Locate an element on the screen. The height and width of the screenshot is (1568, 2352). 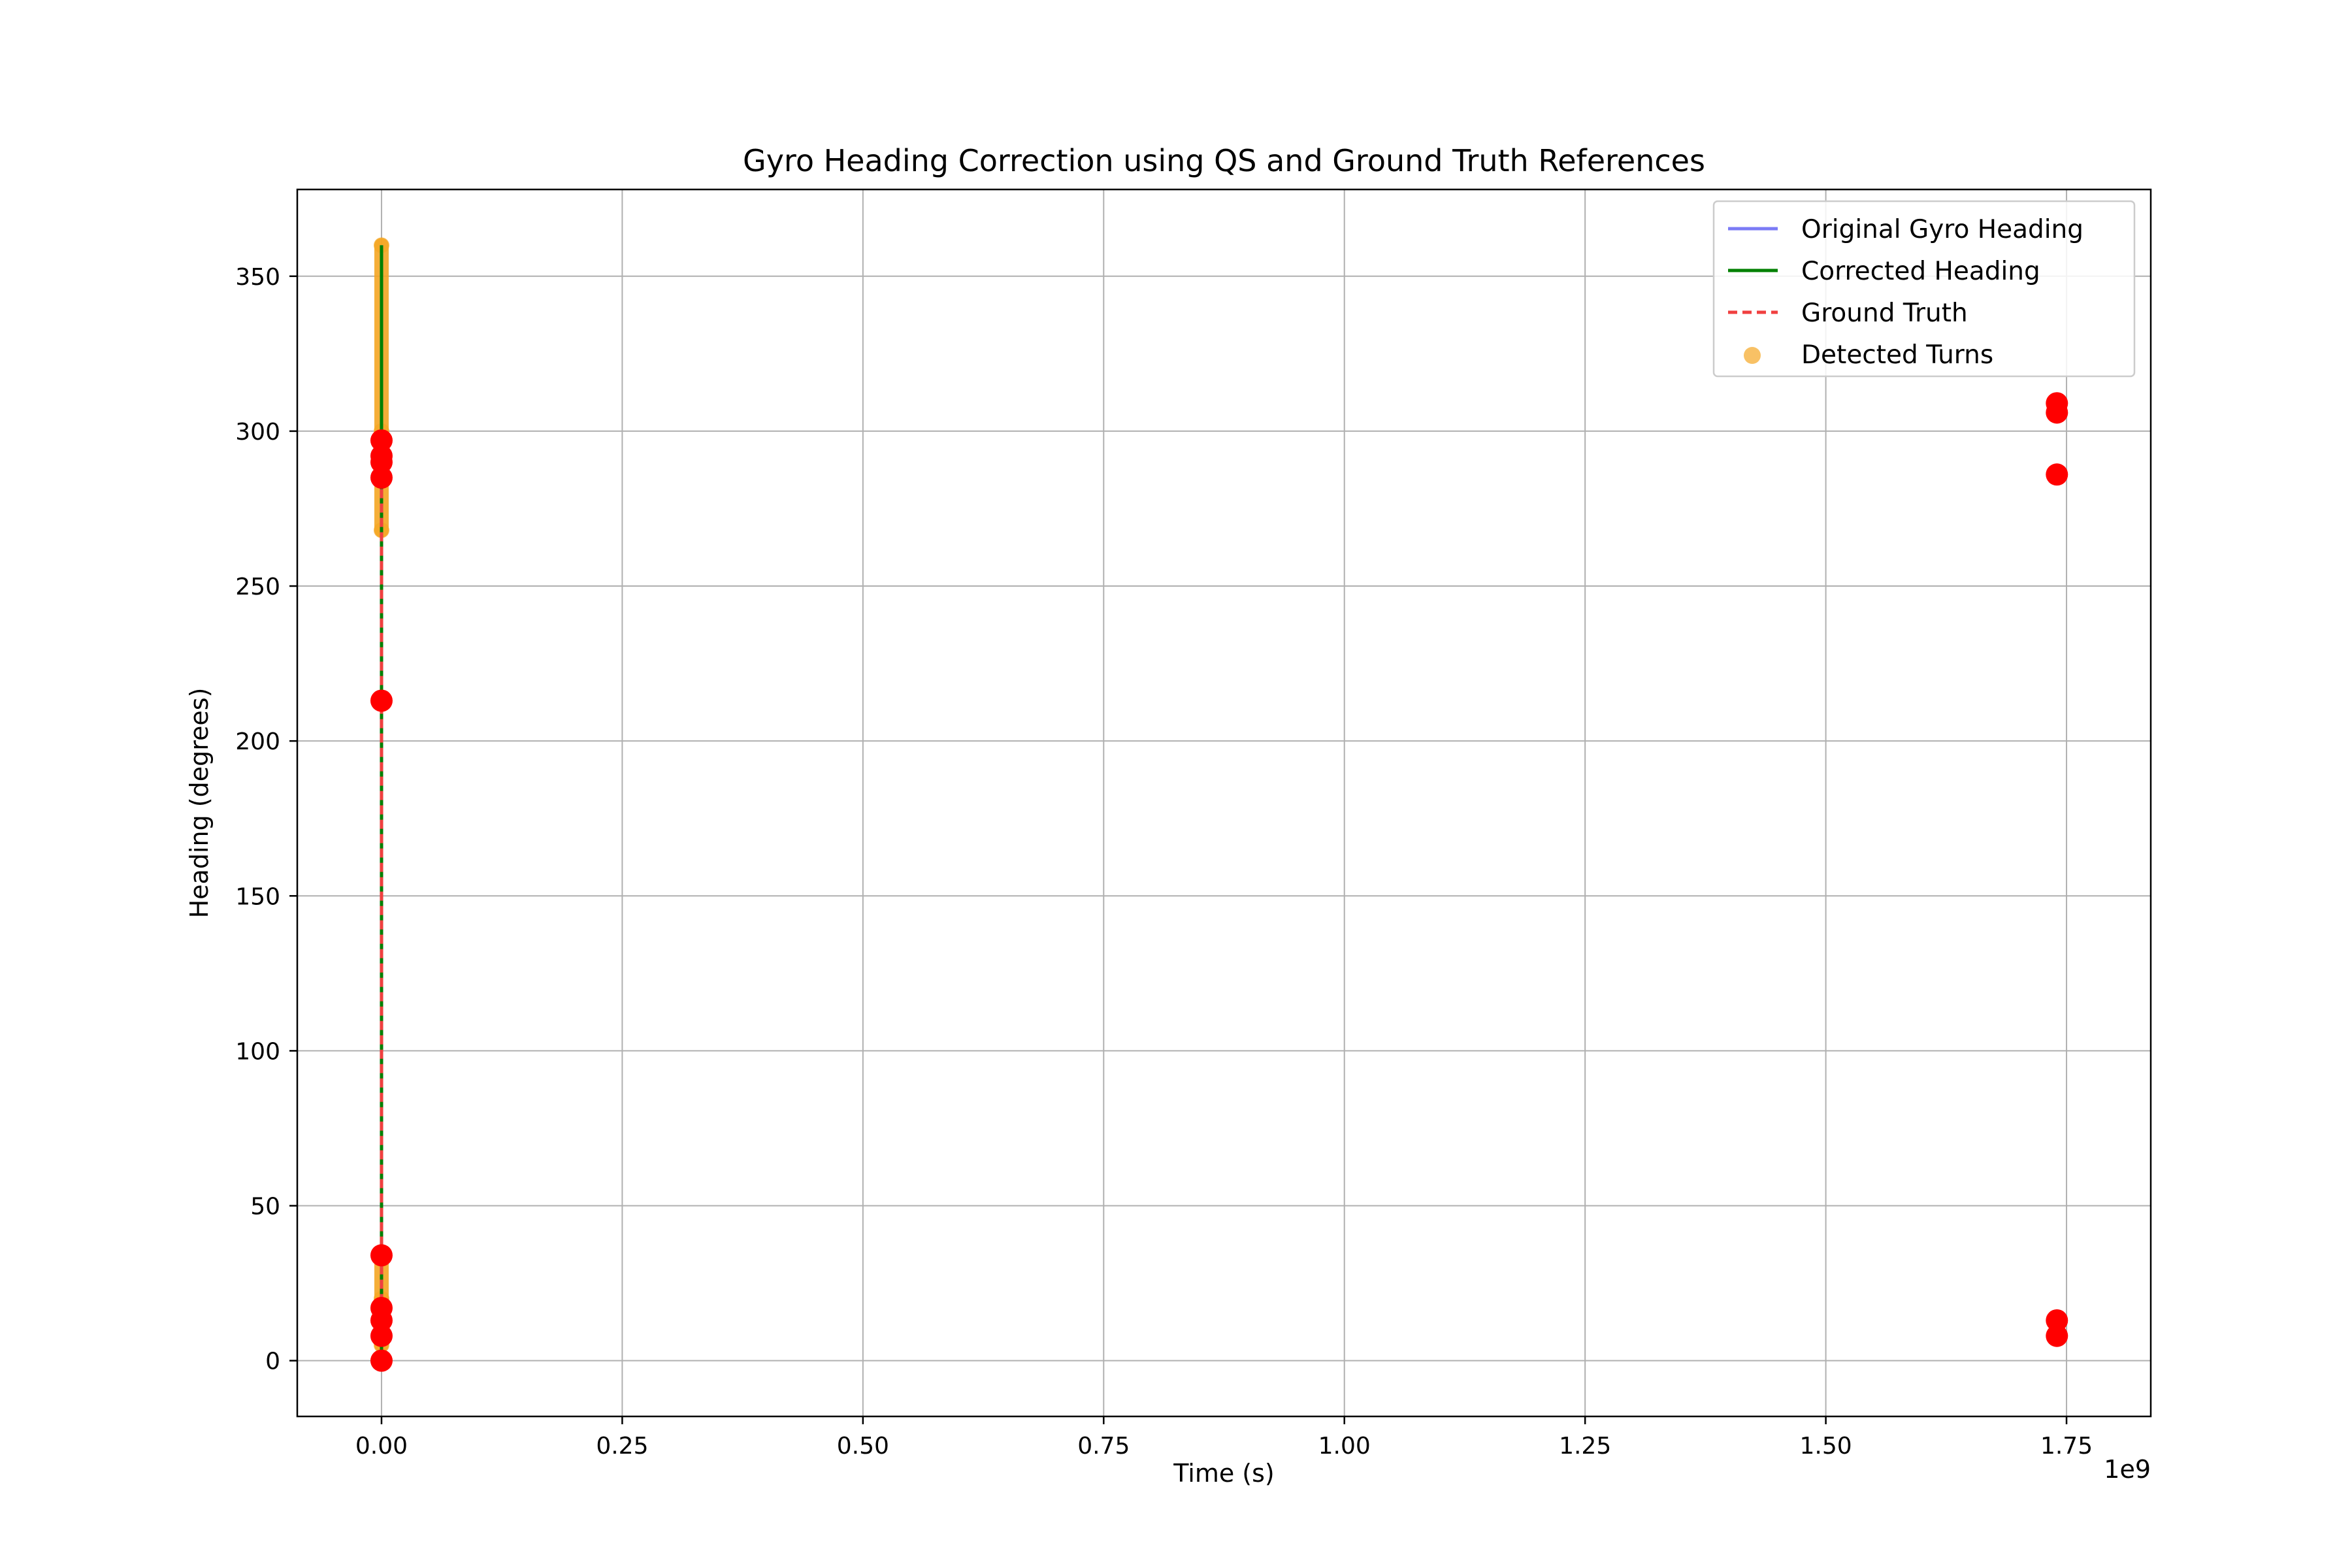
legend-marker is located at coordinates (1752, 355).